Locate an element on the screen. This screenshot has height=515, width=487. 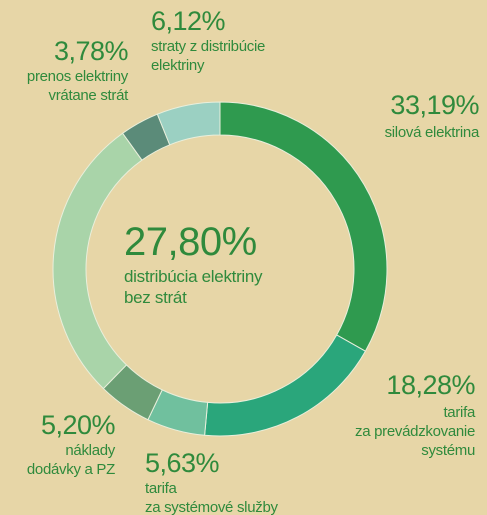
segment-label: 5,63% tarifa za systémové služby is located at coordinates (211, 482).